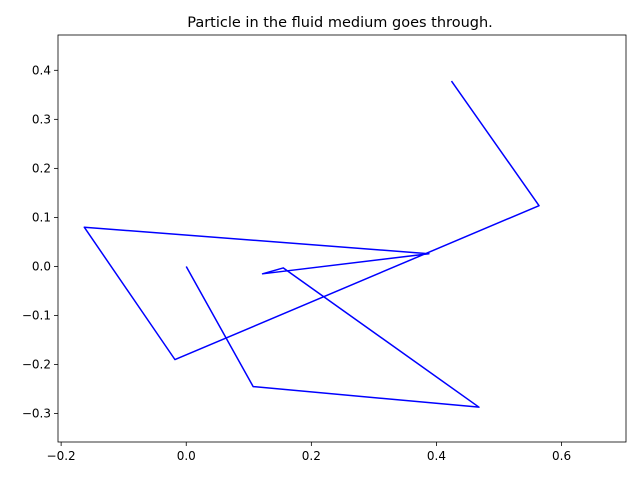 Image resolution: width=640 pixels, height=480 pixels. What do you see at coordinates (41, 70) in the screenshot?
I see `y-tick-label: 0.4` at bounding box center [41, 70].